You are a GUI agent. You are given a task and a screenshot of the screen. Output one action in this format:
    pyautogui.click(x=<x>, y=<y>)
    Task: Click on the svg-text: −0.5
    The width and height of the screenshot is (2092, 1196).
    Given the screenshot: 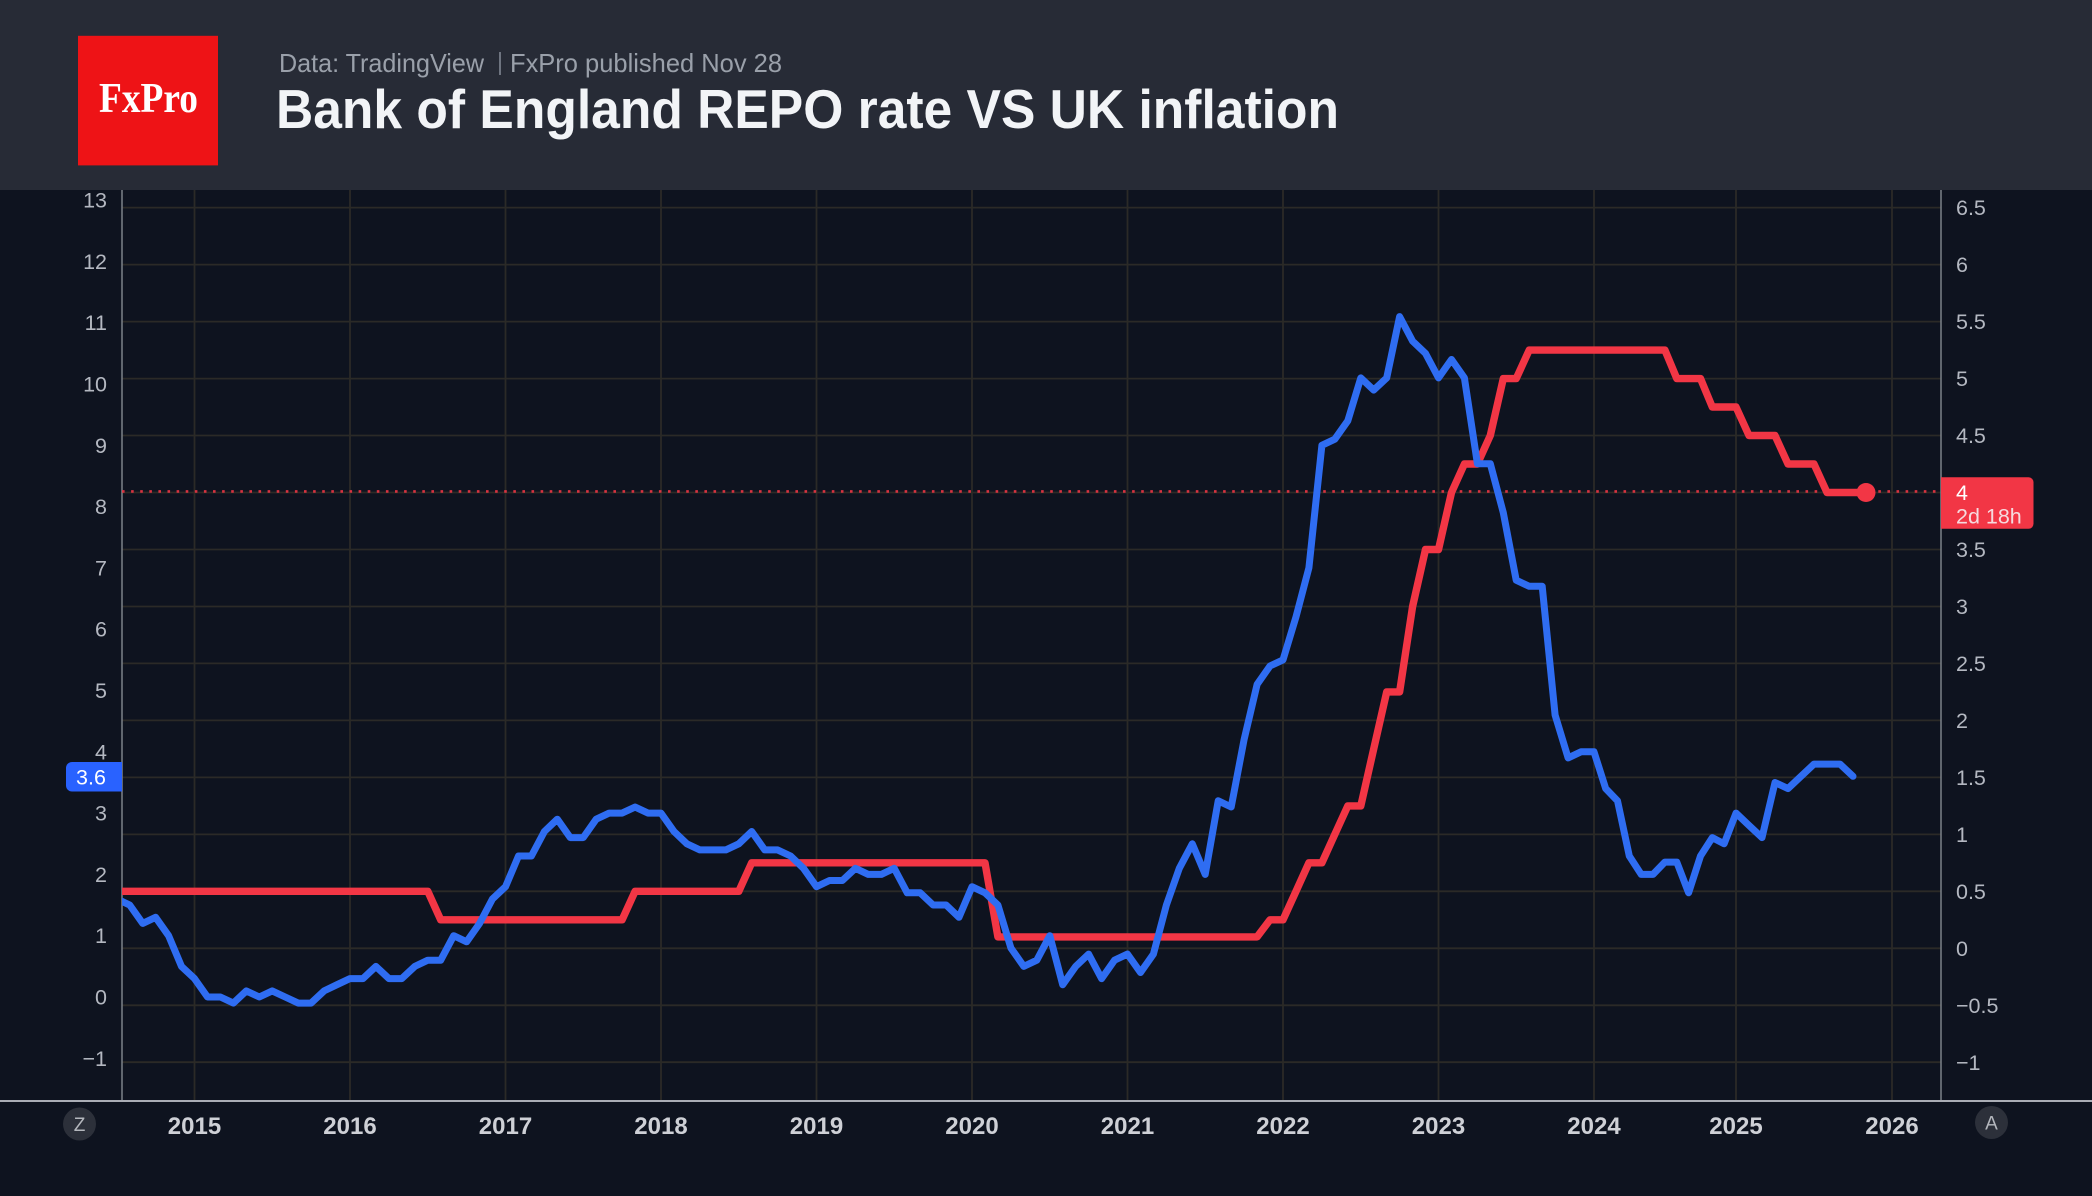 What is the action you would take?
    pyautogui.click(x=1977, y=1006)
    